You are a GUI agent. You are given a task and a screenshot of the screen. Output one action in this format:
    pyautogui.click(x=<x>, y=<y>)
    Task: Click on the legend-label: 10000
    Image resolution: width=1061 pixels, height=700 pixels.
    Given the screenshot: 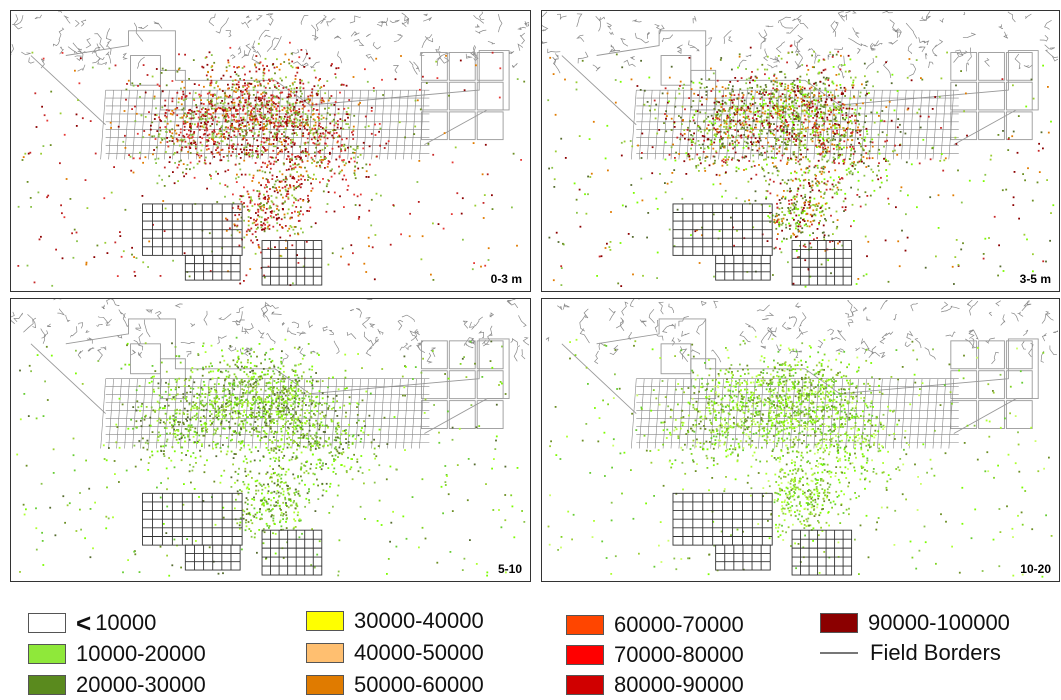 What is the action you would take?
    pyautogui.click(x=126, y=622)
    